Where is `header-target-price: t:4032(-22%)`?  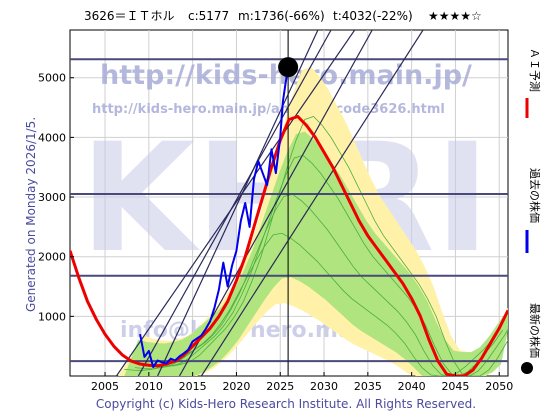 header-target-price: t:4032(-22%) is located at coordinates (373, 16).